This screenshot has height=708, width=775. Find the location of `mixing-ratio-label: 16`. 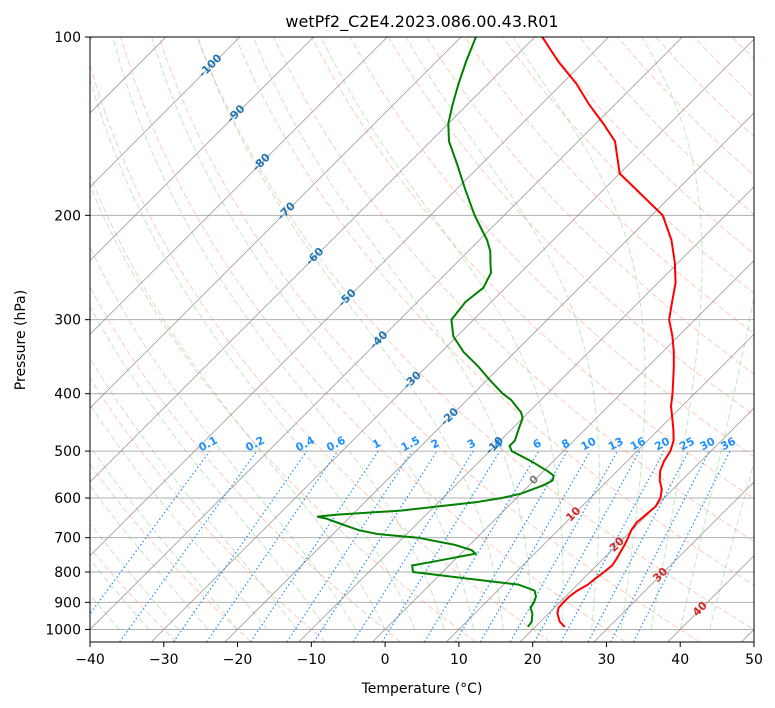

mixing-ratio-label: 16 is located at coordinates (638, 444).